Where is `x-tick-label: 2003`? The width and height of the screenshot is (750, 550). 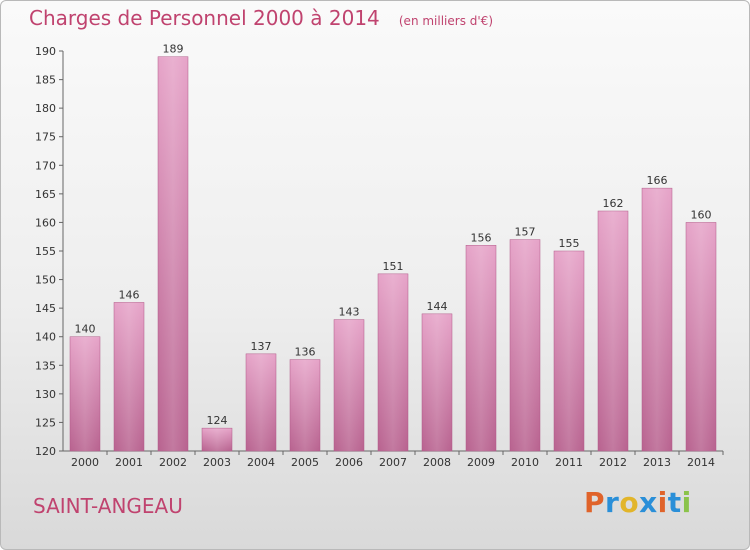 x-tick-label: 2003 is located at coordinates (217, 462).